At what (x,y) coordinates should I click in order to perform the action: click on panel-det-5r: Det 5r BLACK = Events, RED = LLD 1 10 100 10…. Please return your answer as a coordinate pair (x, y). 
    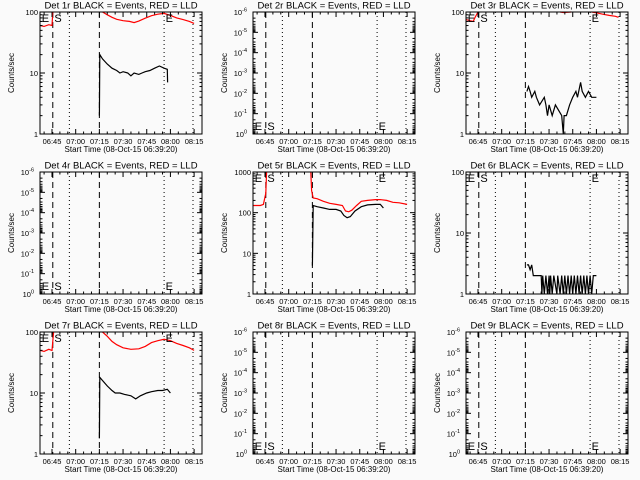
    Looking at the image, I should click on (318, 238).